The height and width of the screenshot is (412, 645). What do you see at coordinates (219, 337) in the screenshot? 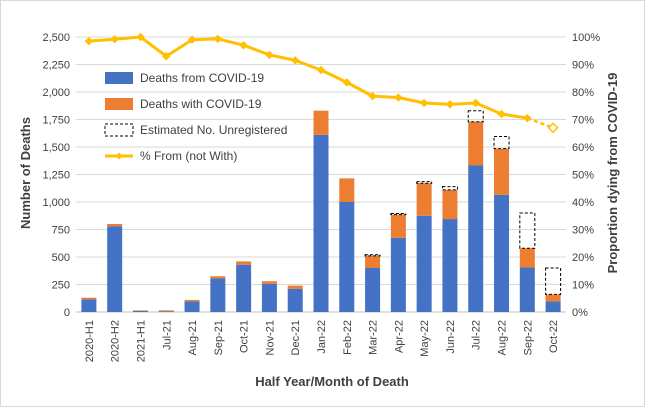
I see `x-tick-label: Sep-21` at bounding box center [219, 337].